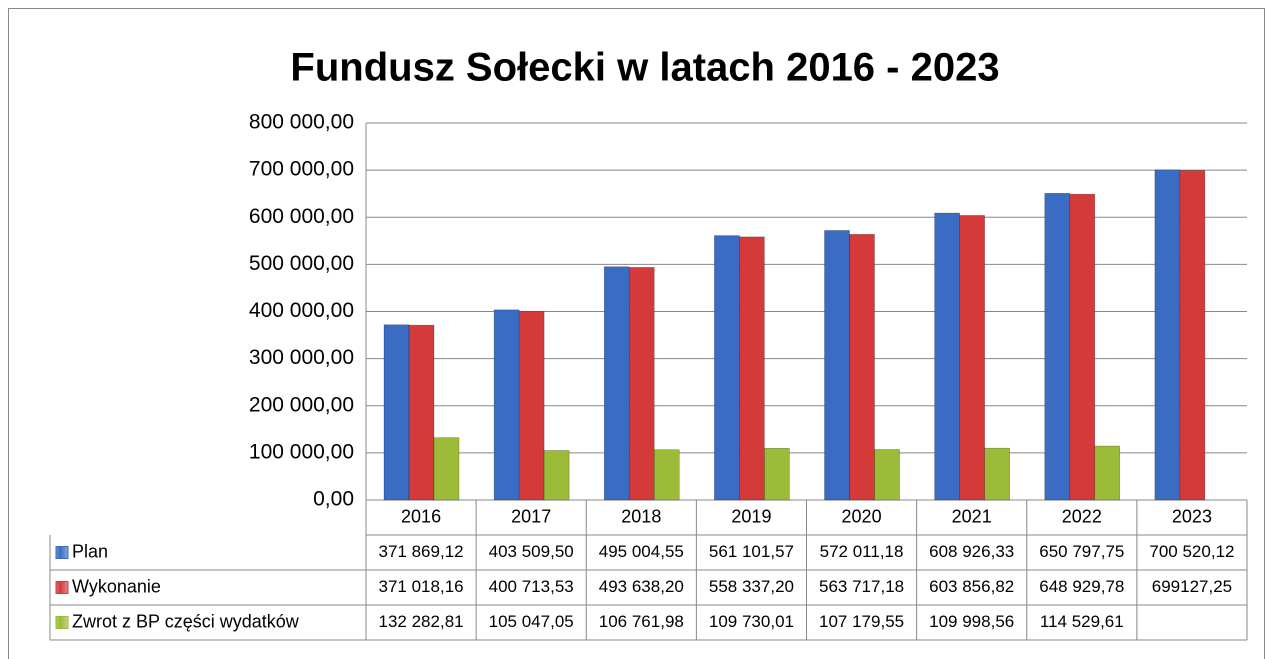  I want to click on y-tick-label: 100 000,00, so click(301, 451).